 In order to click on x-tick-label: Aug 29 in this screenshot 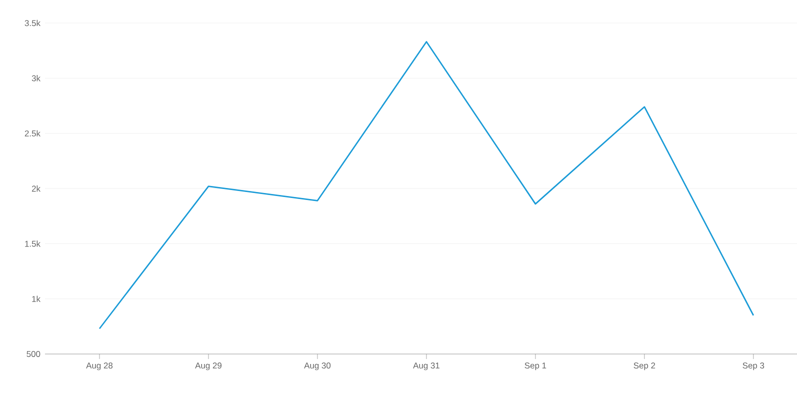, I will do `click(208, 366)`.